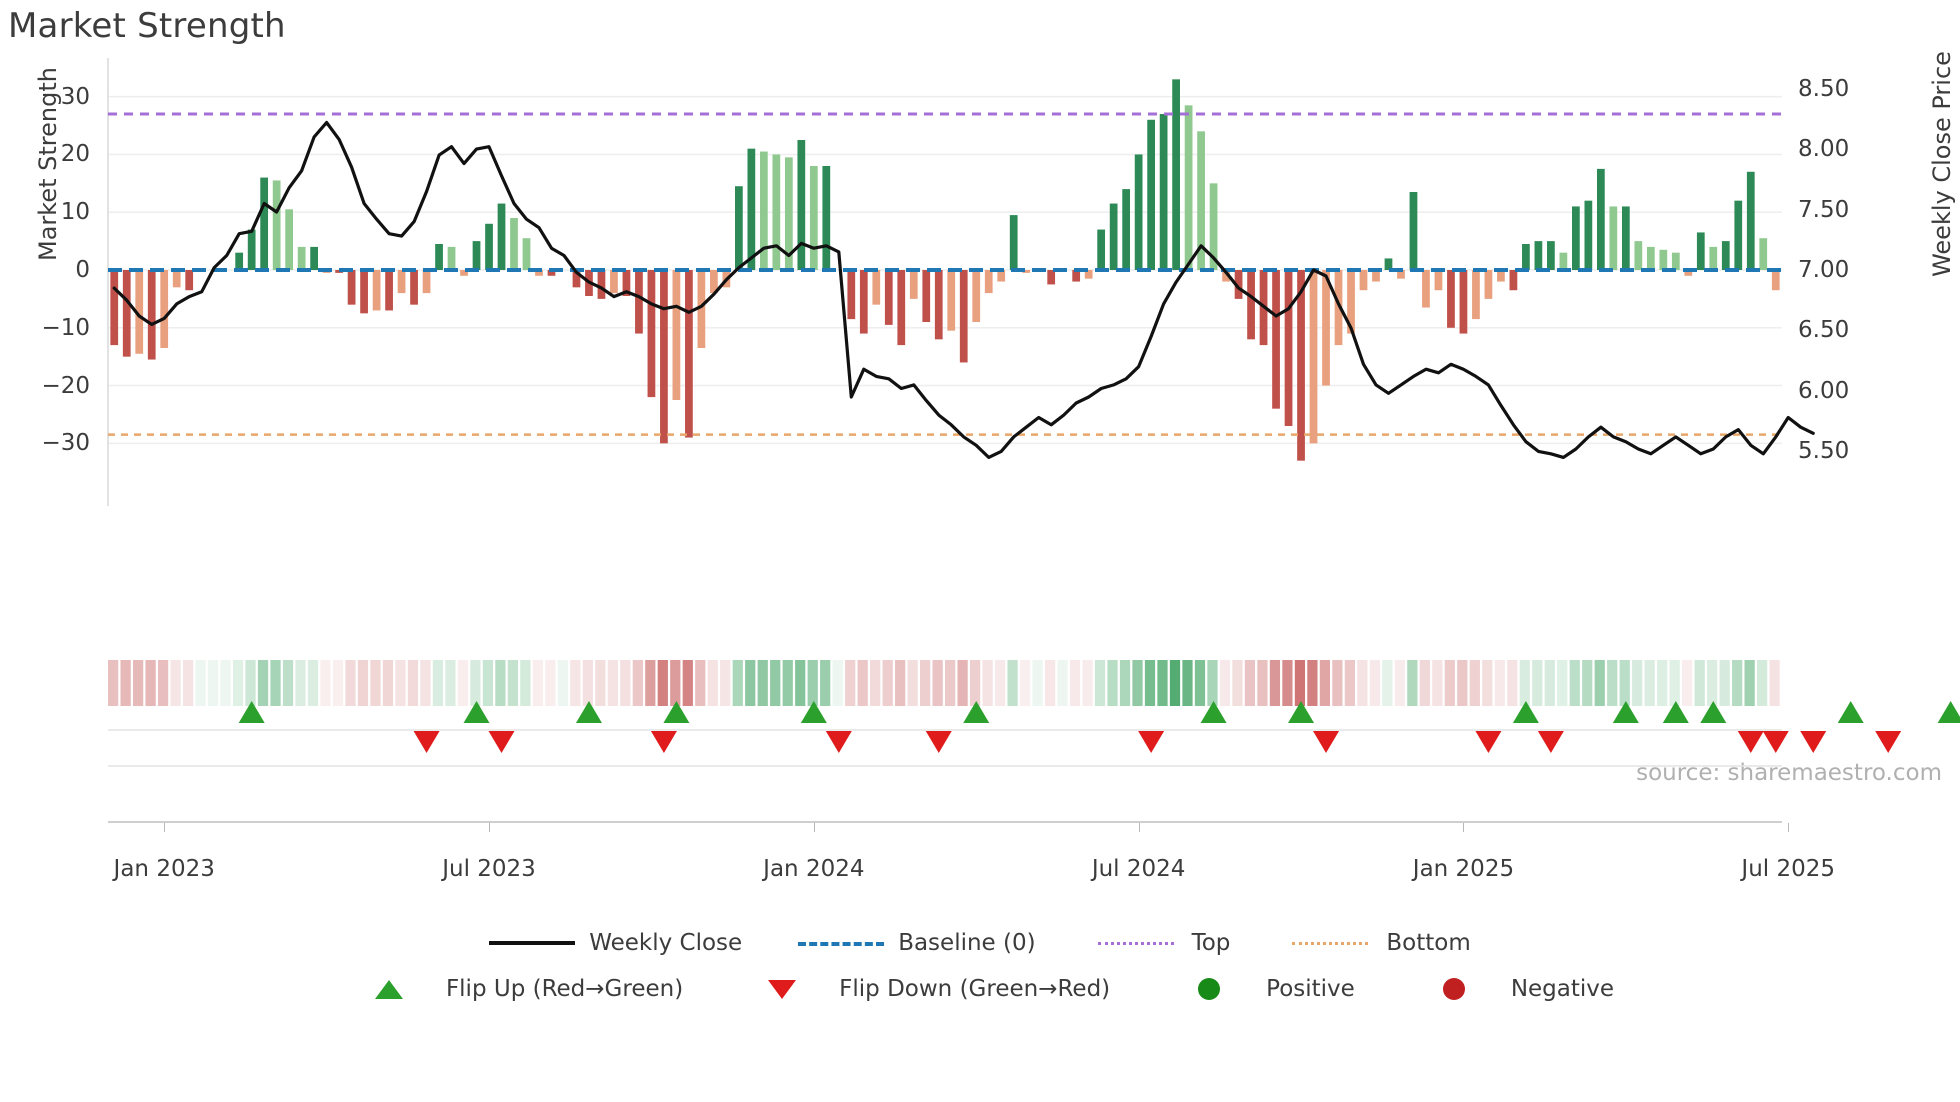 The height and width of the screenshot is (1102, 1960). What do you see at coordinates (82, 270) in the screenshot?
I see `y-tick-left: 0` at bounding box center [82, 270].